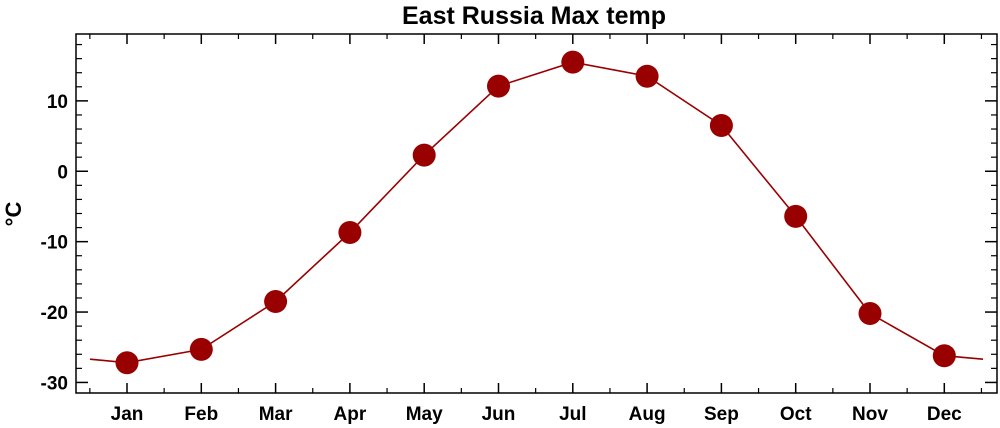  Describe the element at coordinates (54, 313) in the screenshot. I see `y-tick-label: -20` at that location.